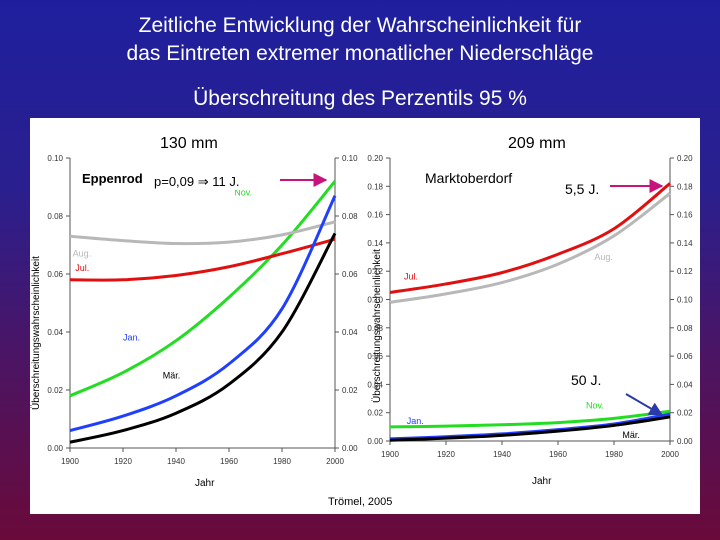 The image size is (720, 540). I want to click on y-tick-label: 0.14, so click(375, 243).